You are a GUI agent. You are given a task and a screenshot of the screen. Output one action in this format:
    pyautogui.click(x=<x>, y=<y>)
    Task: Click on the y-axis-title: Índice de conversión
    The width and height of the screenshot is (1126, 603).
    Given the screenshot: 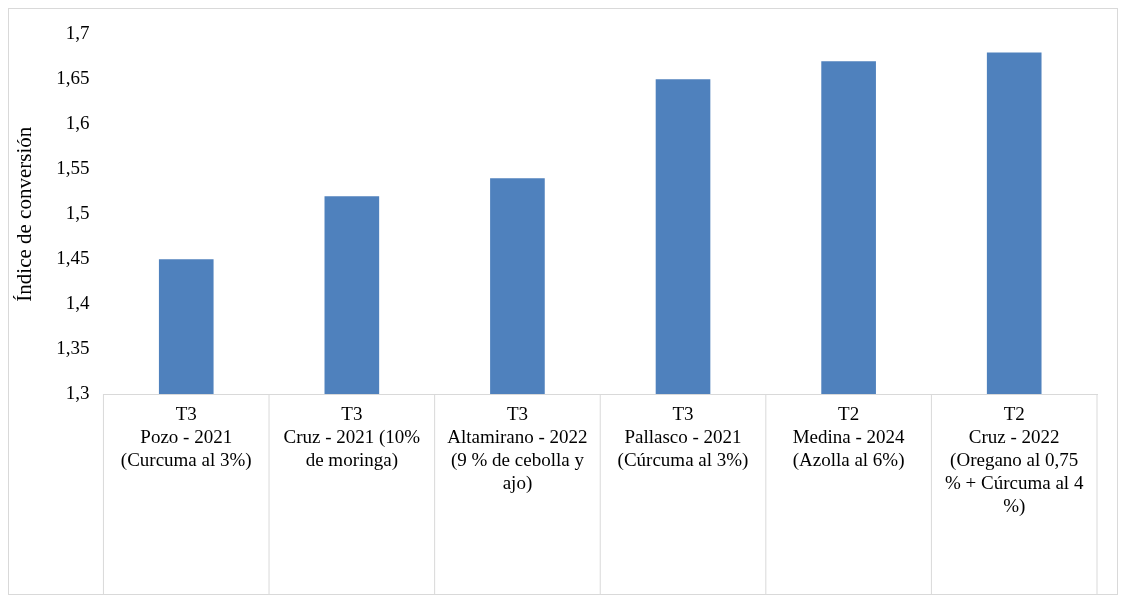 What is the action you would take?
    pyautogui.click(x=24, y=214)
    